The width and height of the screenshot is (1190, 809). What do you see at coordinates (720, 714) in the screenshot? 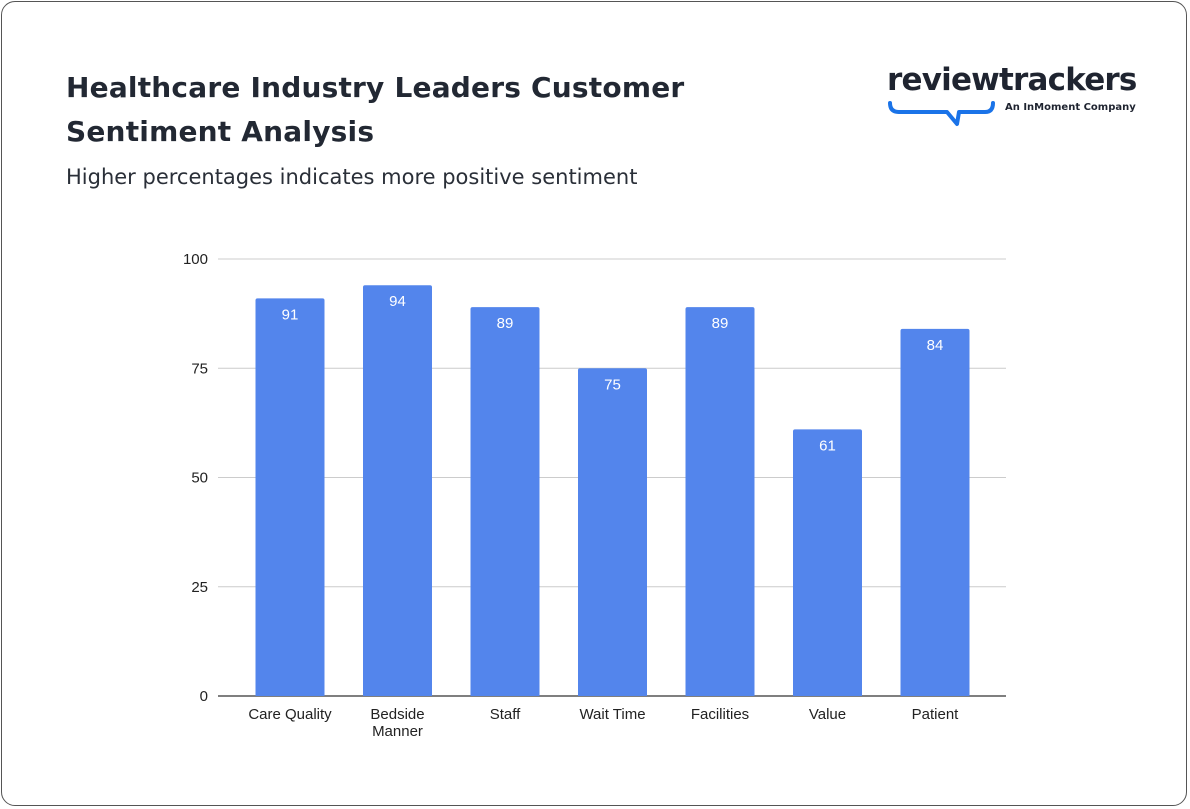
I see `x-tick-label: Facilities` at bounding box center [720, 714].